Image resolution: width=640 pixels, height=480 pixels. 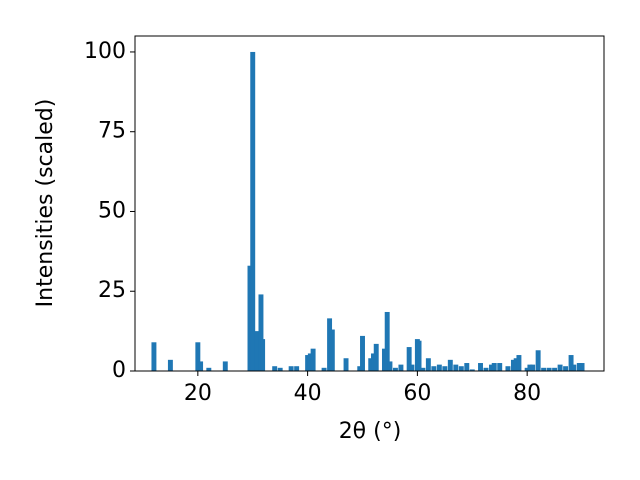 What do you see at coordinates (527, 393) in the screenshot?
I see `x-tick-label: 80` at bounding box center [527, 393].